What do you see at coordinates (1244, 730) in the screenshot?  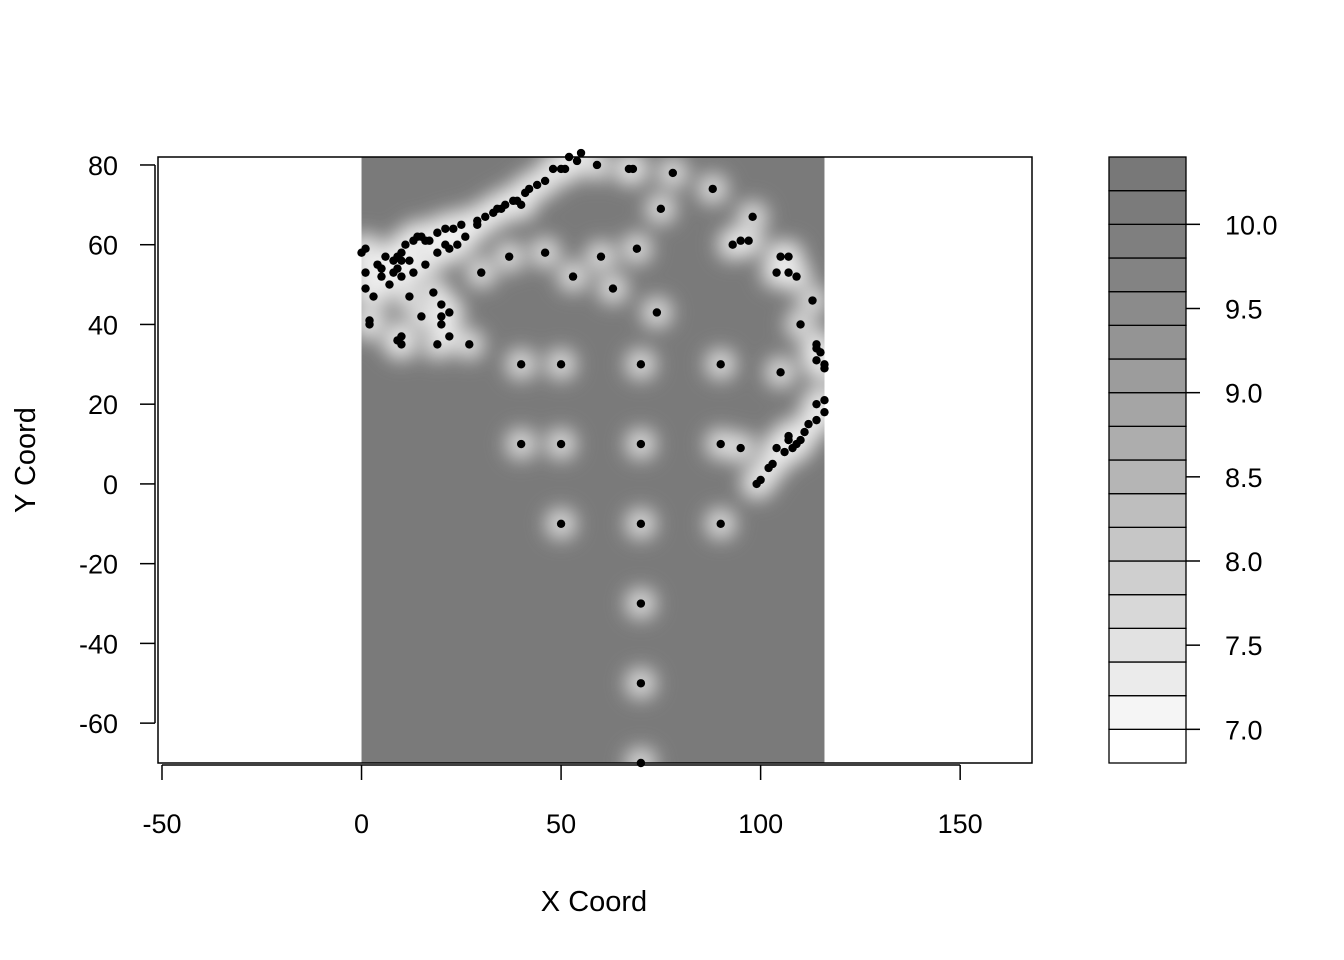 I see `legend-tick-label: 7.0` at bounding box center [1244, 730].